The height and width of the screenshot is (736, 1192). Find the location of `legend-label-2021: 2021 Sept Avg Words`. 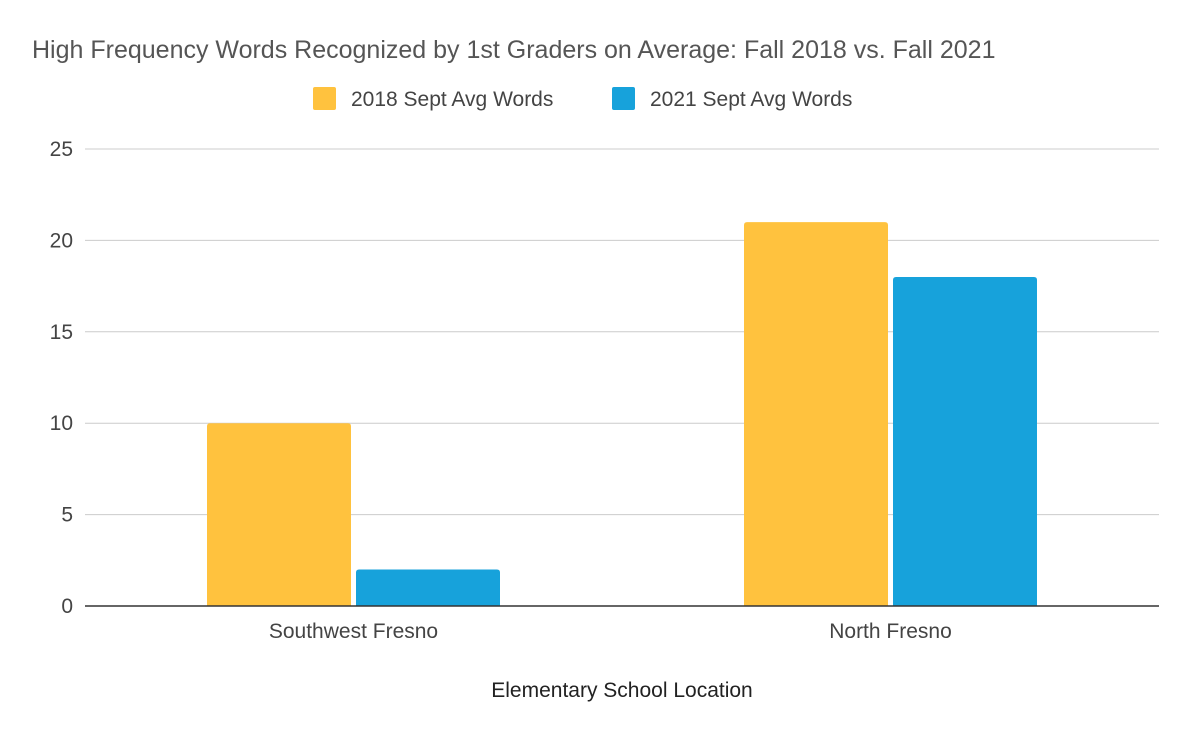

legend-label-2021: 2021 Sept Avg Words is located at coordinates (751, 99).